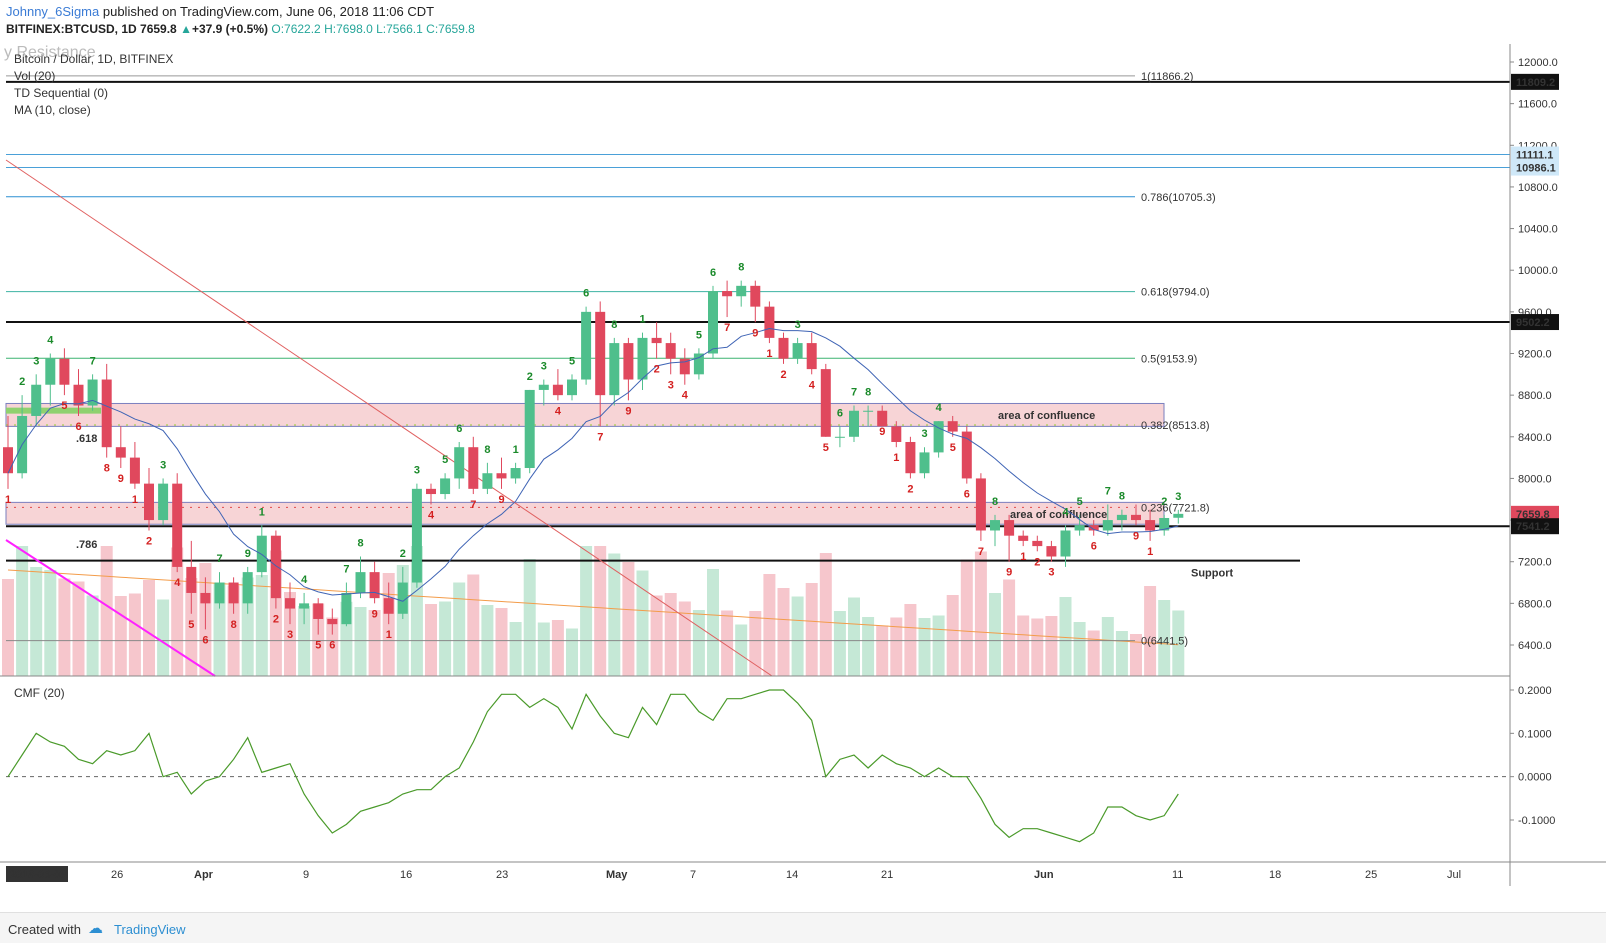 The width and height of the screenshot is (1606, 943). What do you see at coordinates (473, 505) in the screenshot?
I see `td-count-red: 7` at bounding box center [473, 505].